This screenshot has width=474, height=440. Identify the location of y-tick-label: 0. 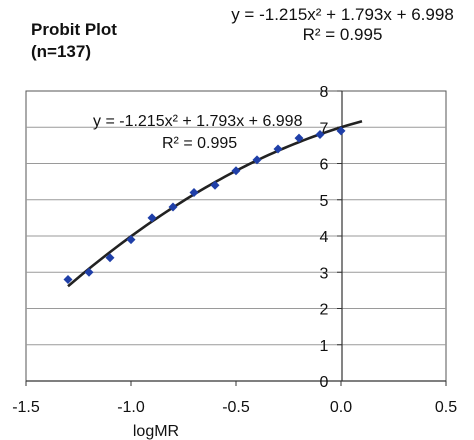
(324, 382).